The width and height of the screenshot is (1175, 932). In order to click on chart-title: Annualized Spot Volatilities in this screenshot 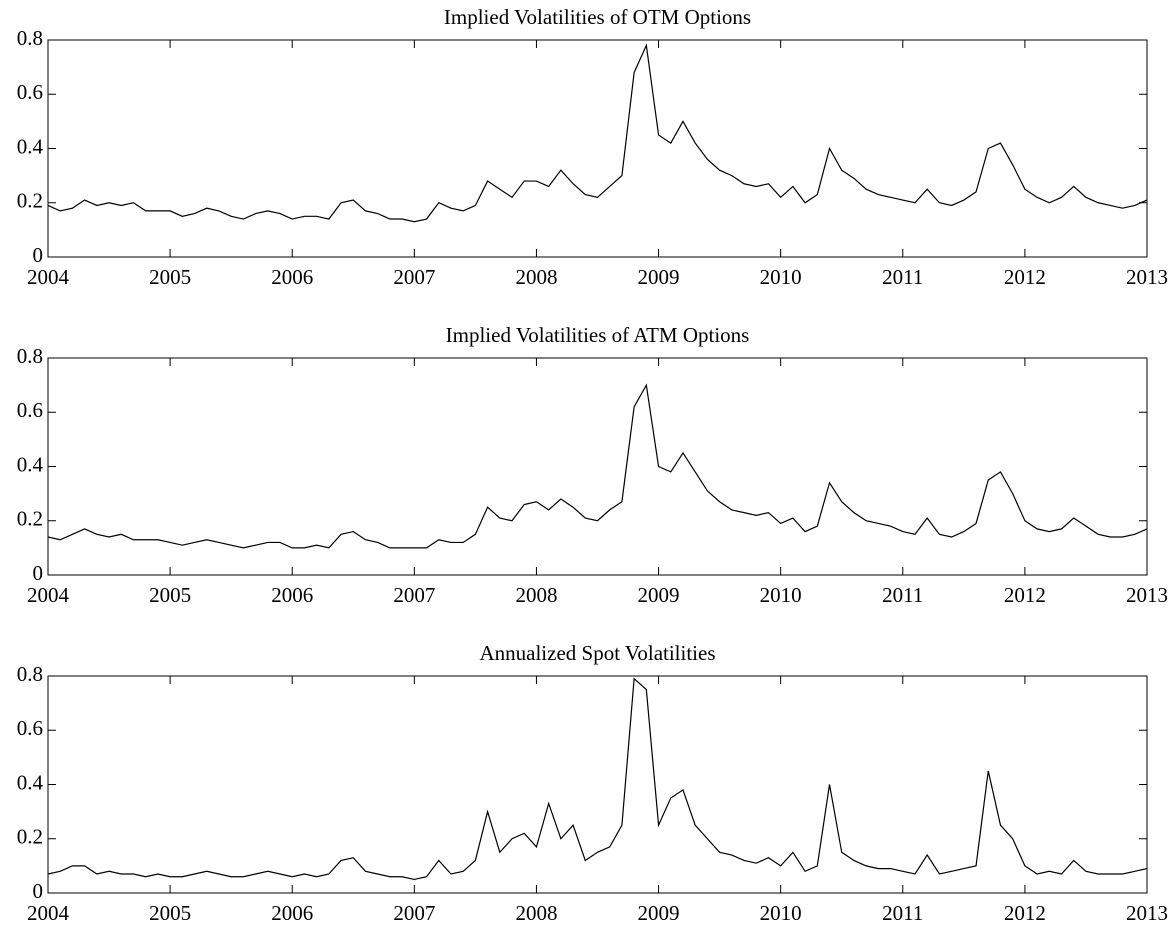, I will do `click(597, 653)`.